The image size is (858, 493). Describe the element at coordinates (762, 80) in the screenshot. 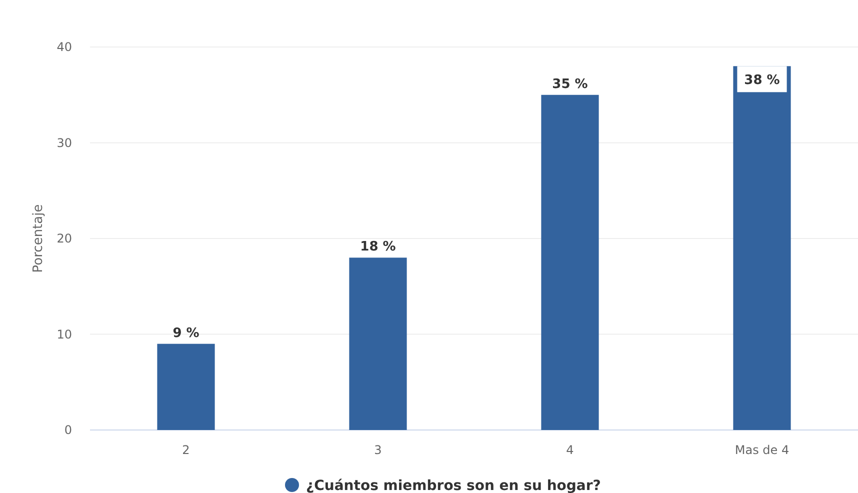

I see `data-label: 38 %` at that location.